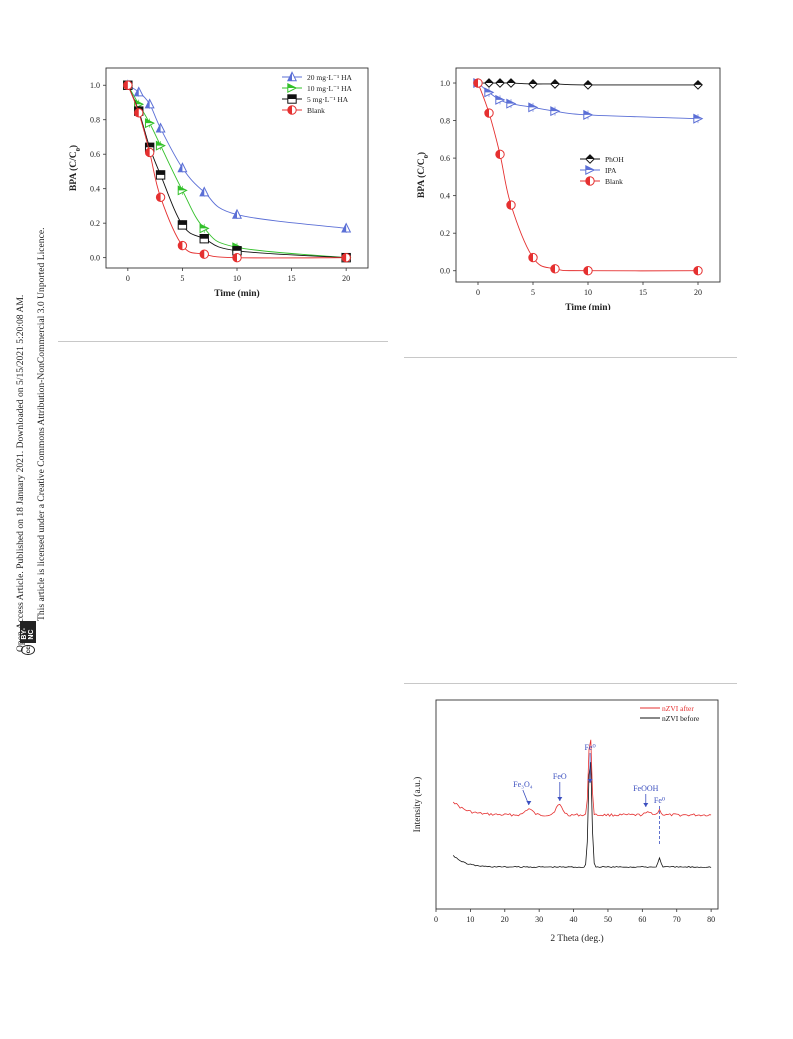  Describe the element at coordinates (574, 919) in the screenshot. I see `x-tick-label: 40` at that location.